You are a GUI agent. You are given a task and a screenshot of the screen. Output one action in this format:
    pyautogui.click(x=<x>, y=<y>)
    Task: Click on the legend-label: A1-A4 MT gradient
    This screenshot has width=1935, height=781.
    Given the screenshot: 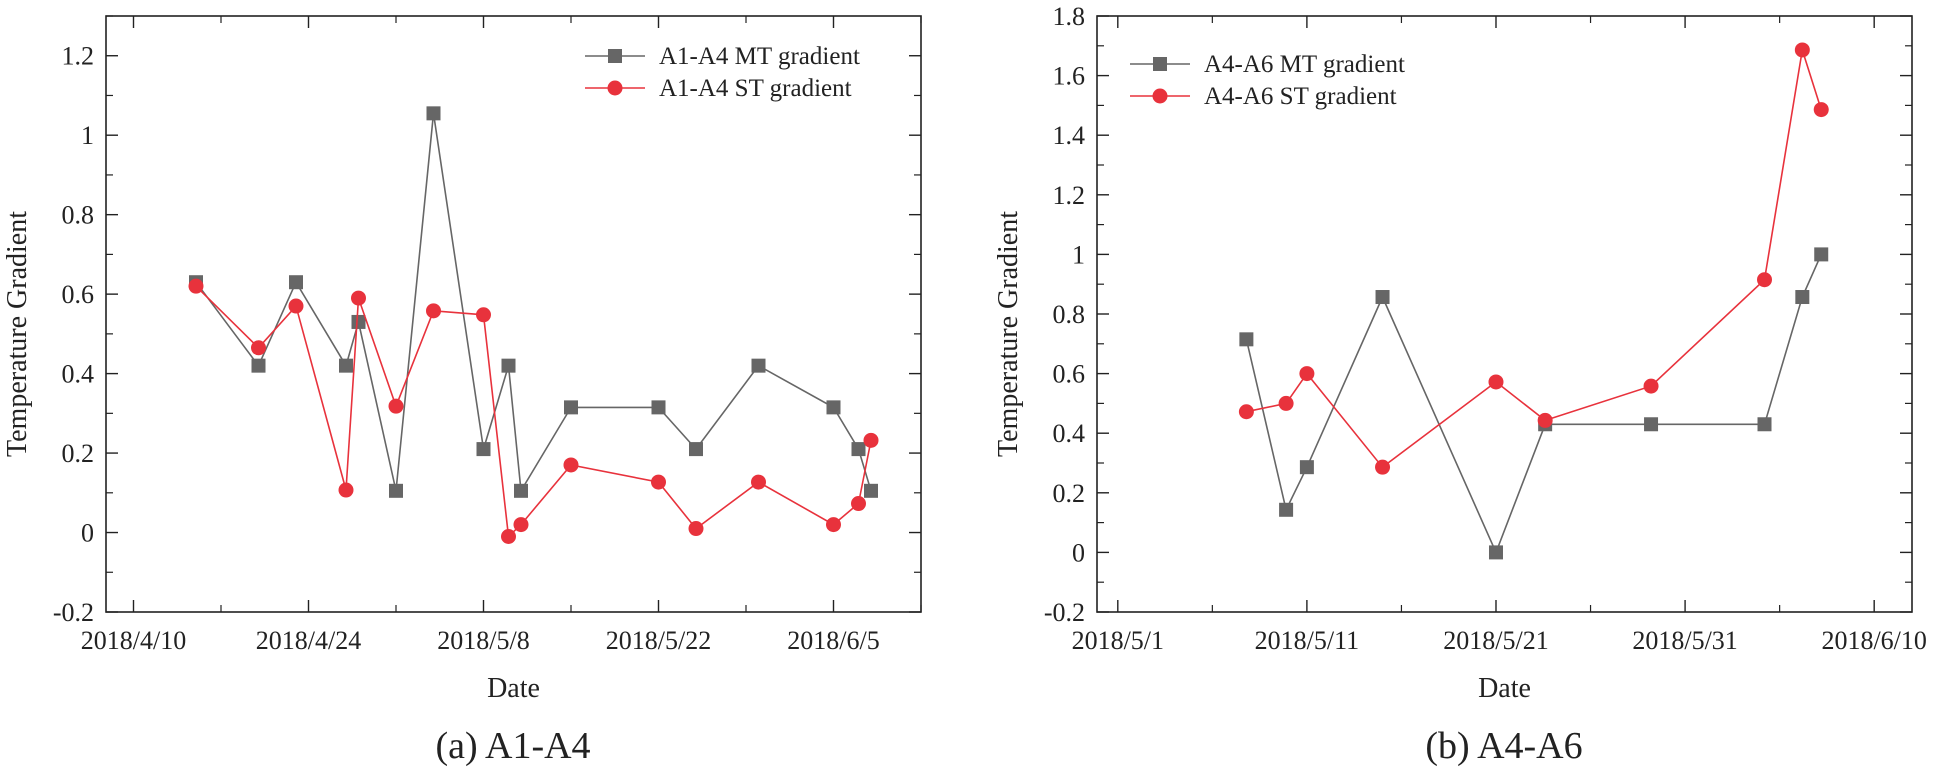 What is the action you would take?
    pyautogui.click(x=759, y=56)
    